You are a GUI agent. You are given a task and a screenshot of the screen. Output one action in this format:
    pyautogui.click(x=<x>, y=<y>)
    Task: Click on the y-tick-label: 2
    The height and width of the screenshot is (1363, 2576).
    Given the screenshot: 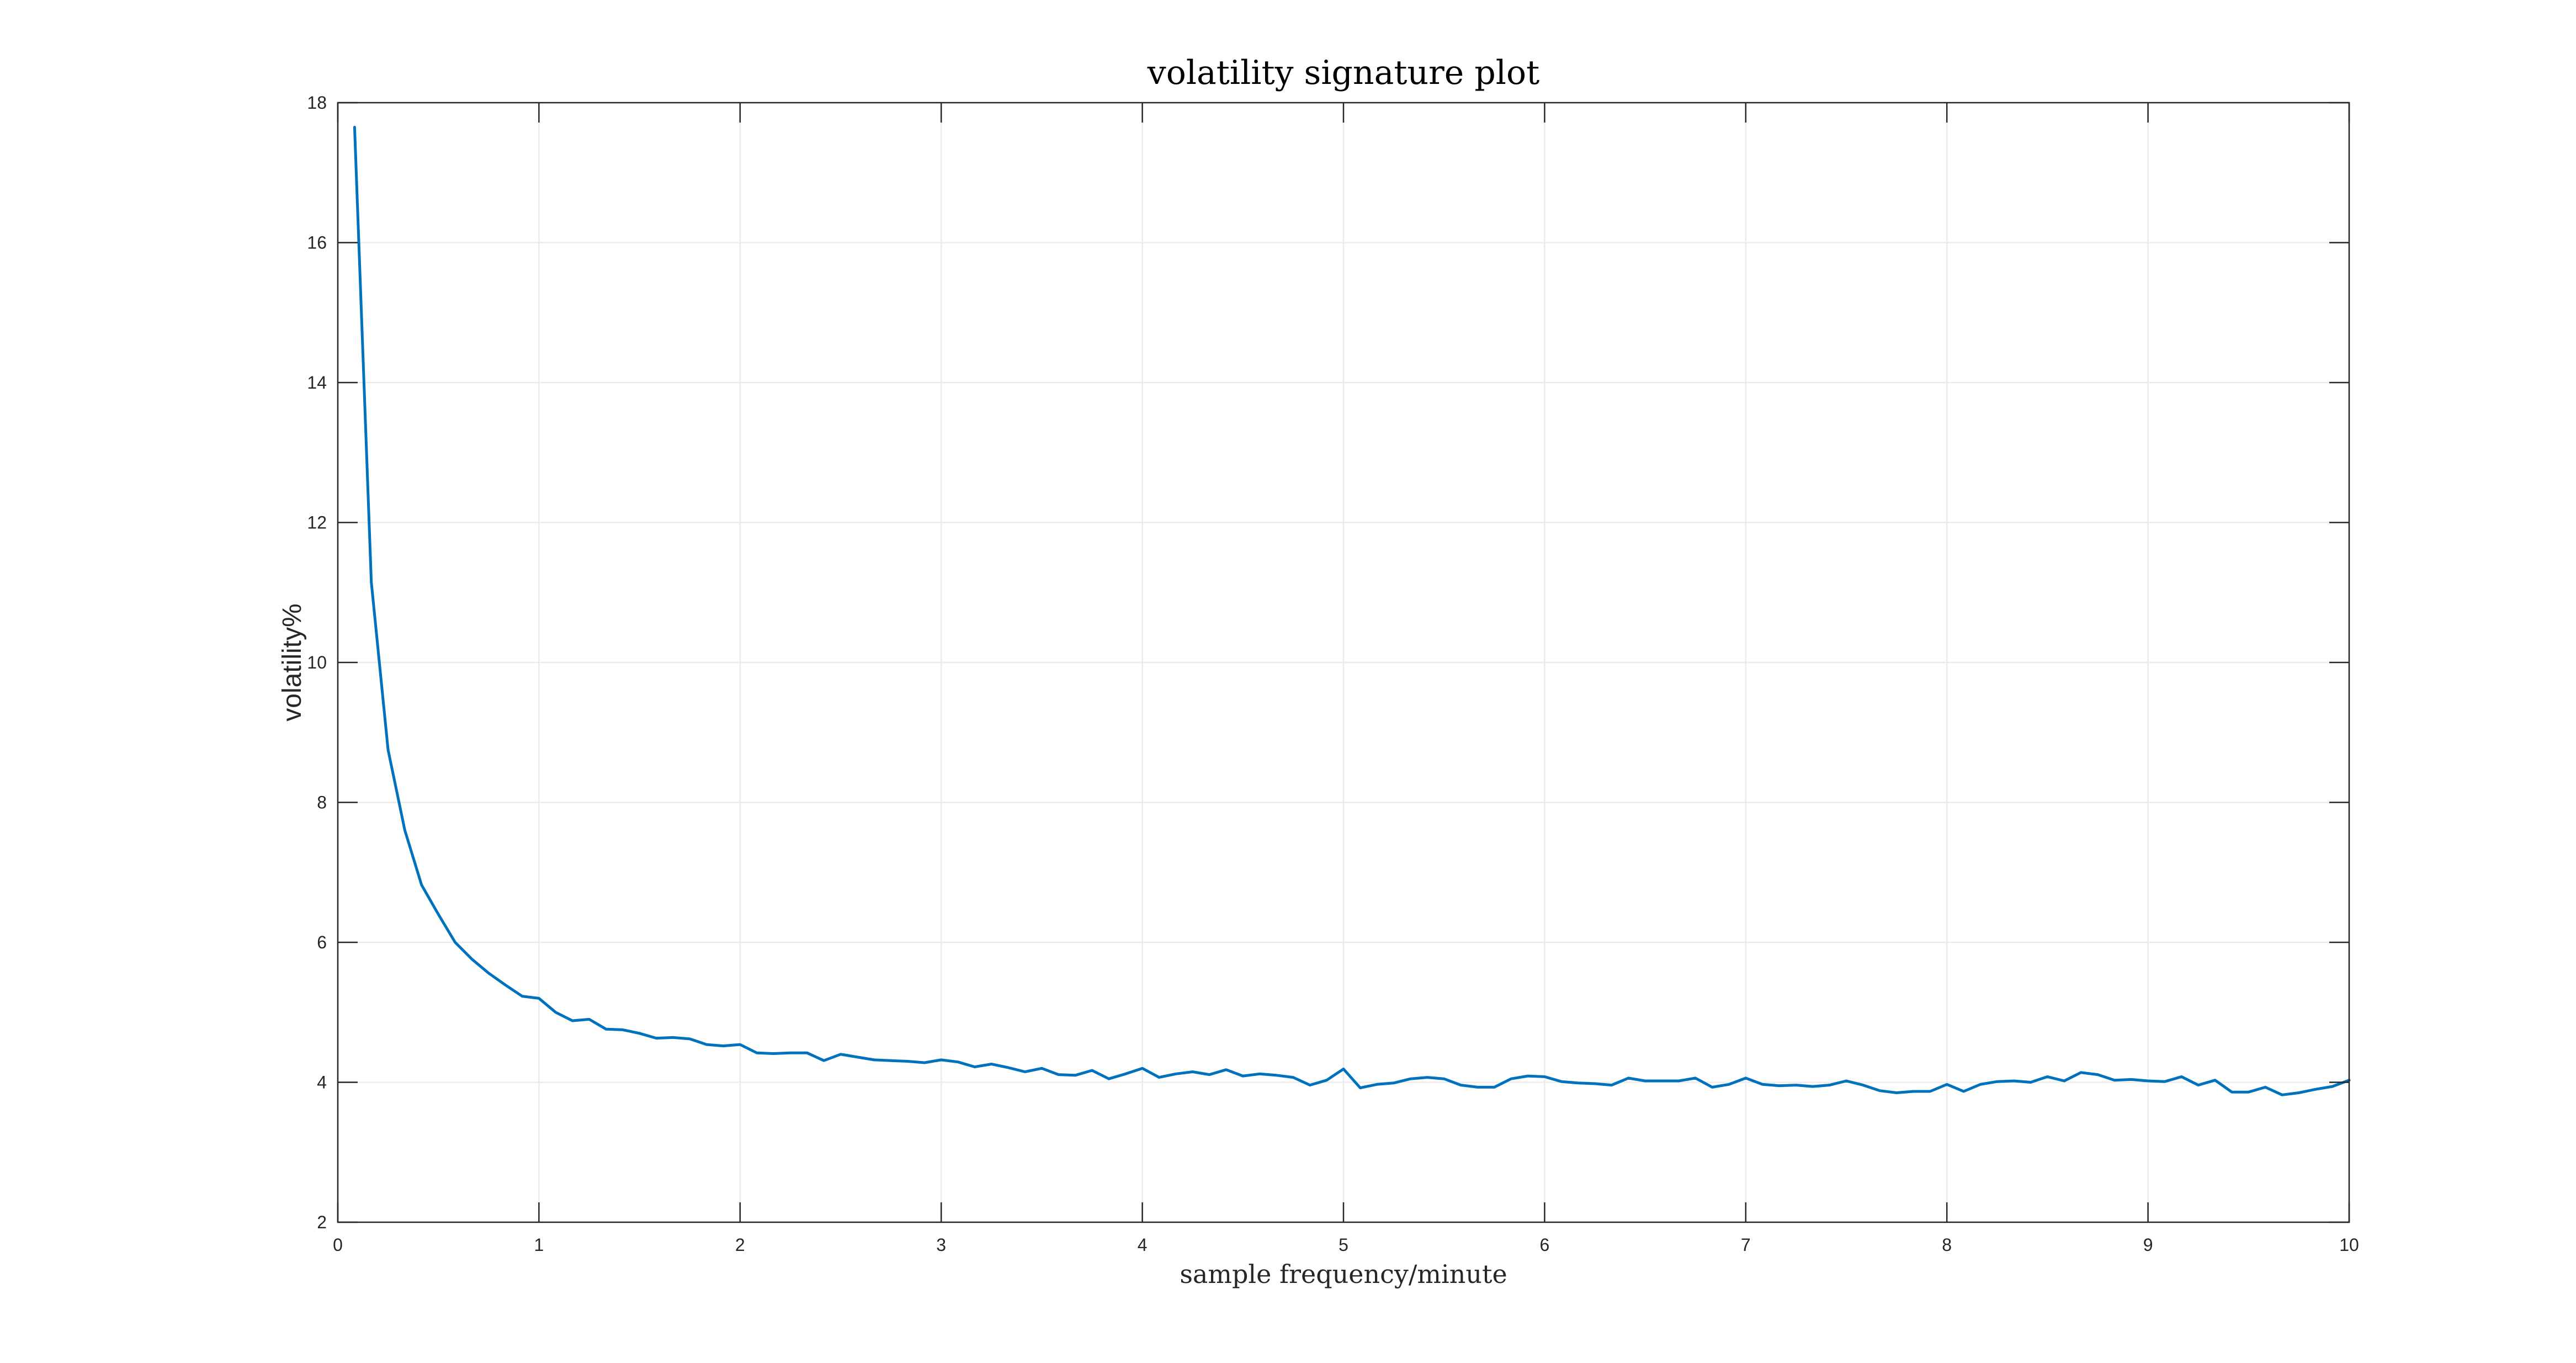 What is the action you would take?
    pyautogui.click(x=322, y=1222)
    